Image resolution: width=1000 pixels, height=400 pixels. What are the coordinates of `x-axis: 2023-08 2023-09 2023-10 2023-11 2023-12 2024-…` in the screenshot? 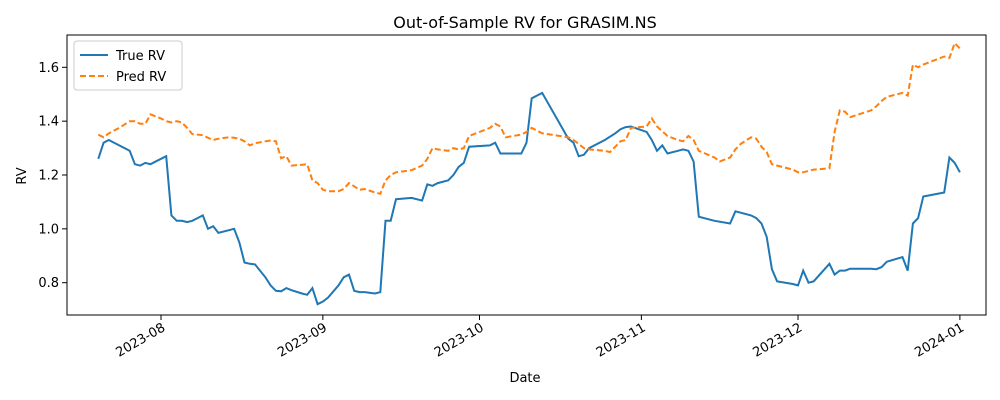 It's located at (540, 338).